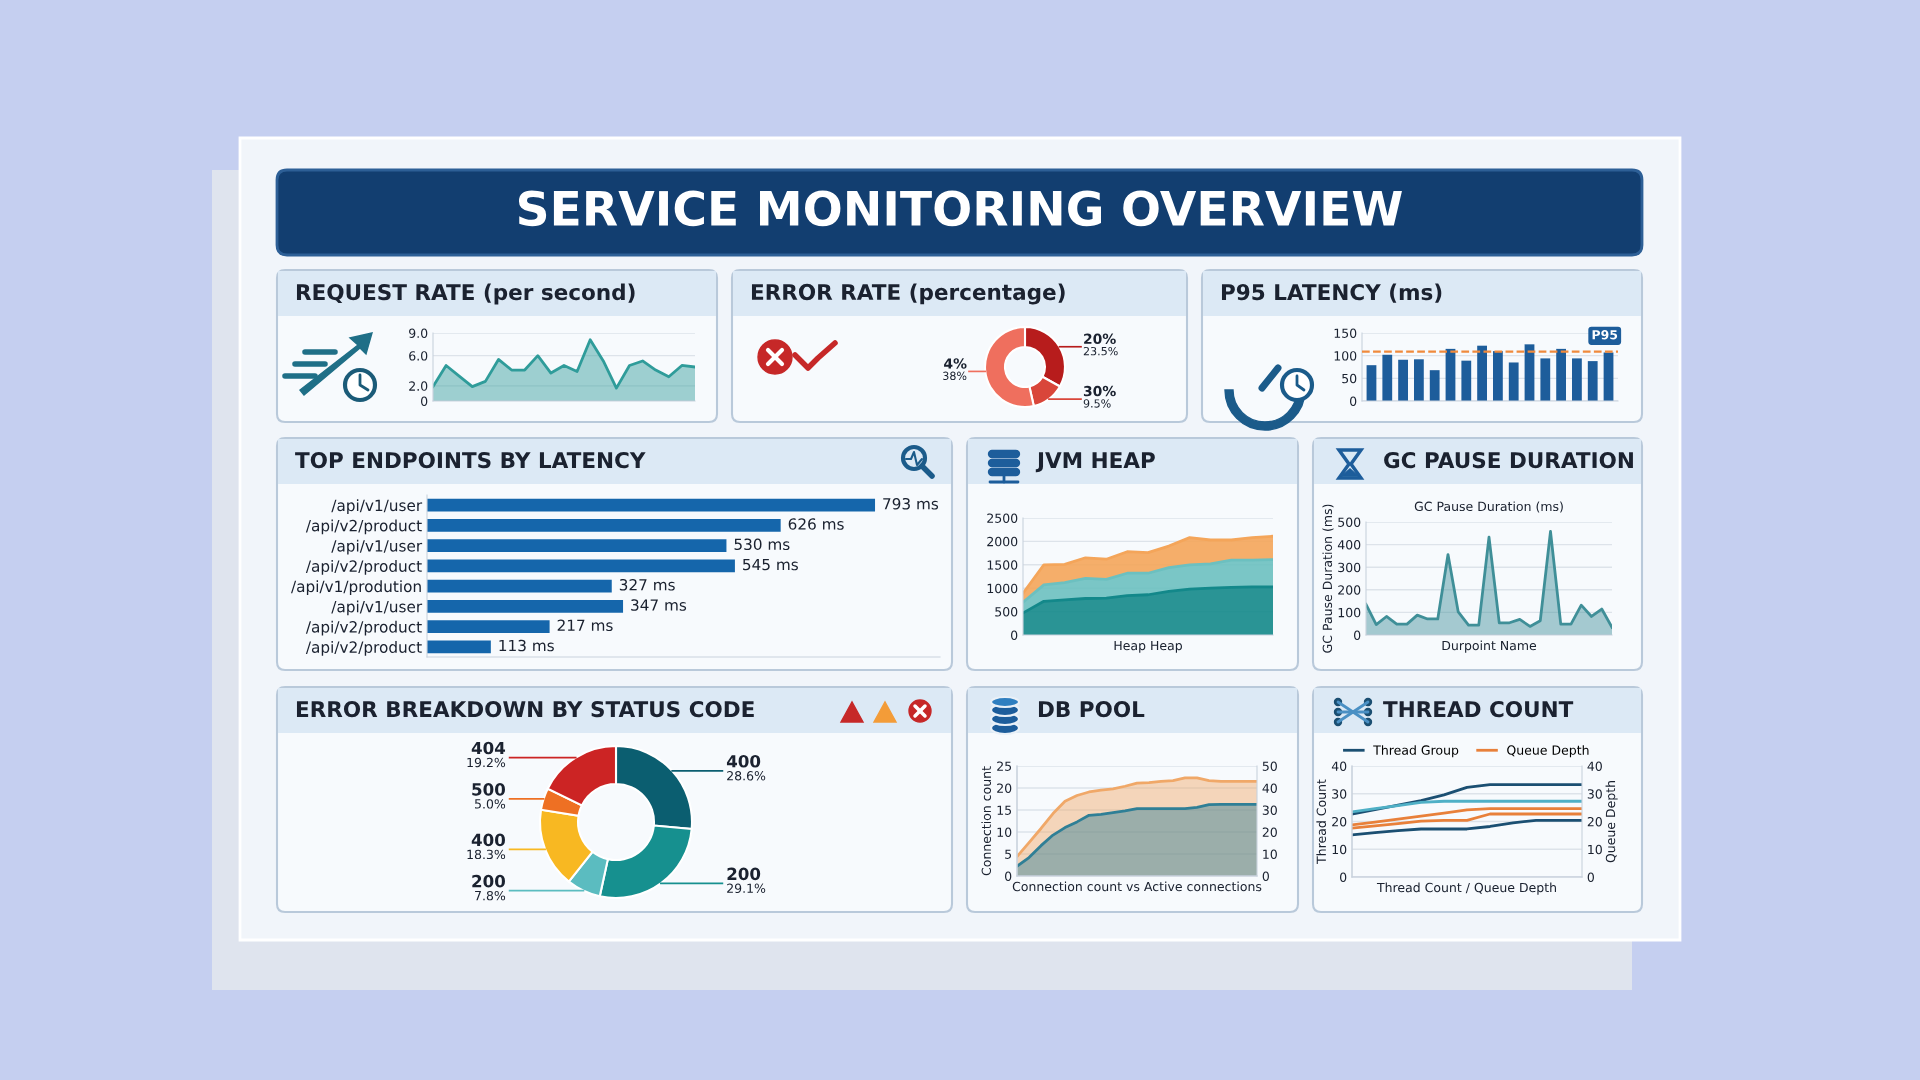 The width and height of the screenshot is (1920, 1080). Describe the element at coordinates (418, 333) in the screenshot. I see `y-tick-label: 9.0` at that location.